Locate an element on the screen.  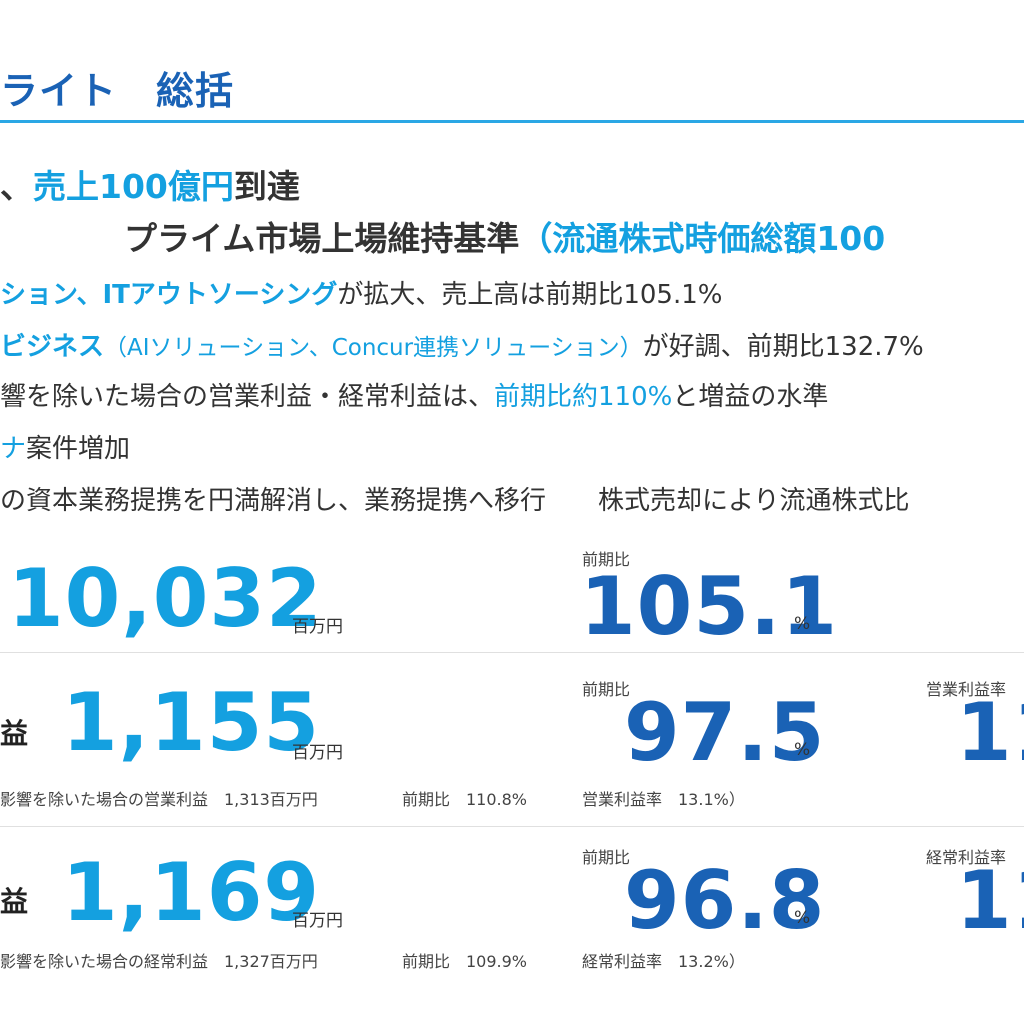
ordinary-yoy-value: 96.8 is located at coordinates (725, 900).